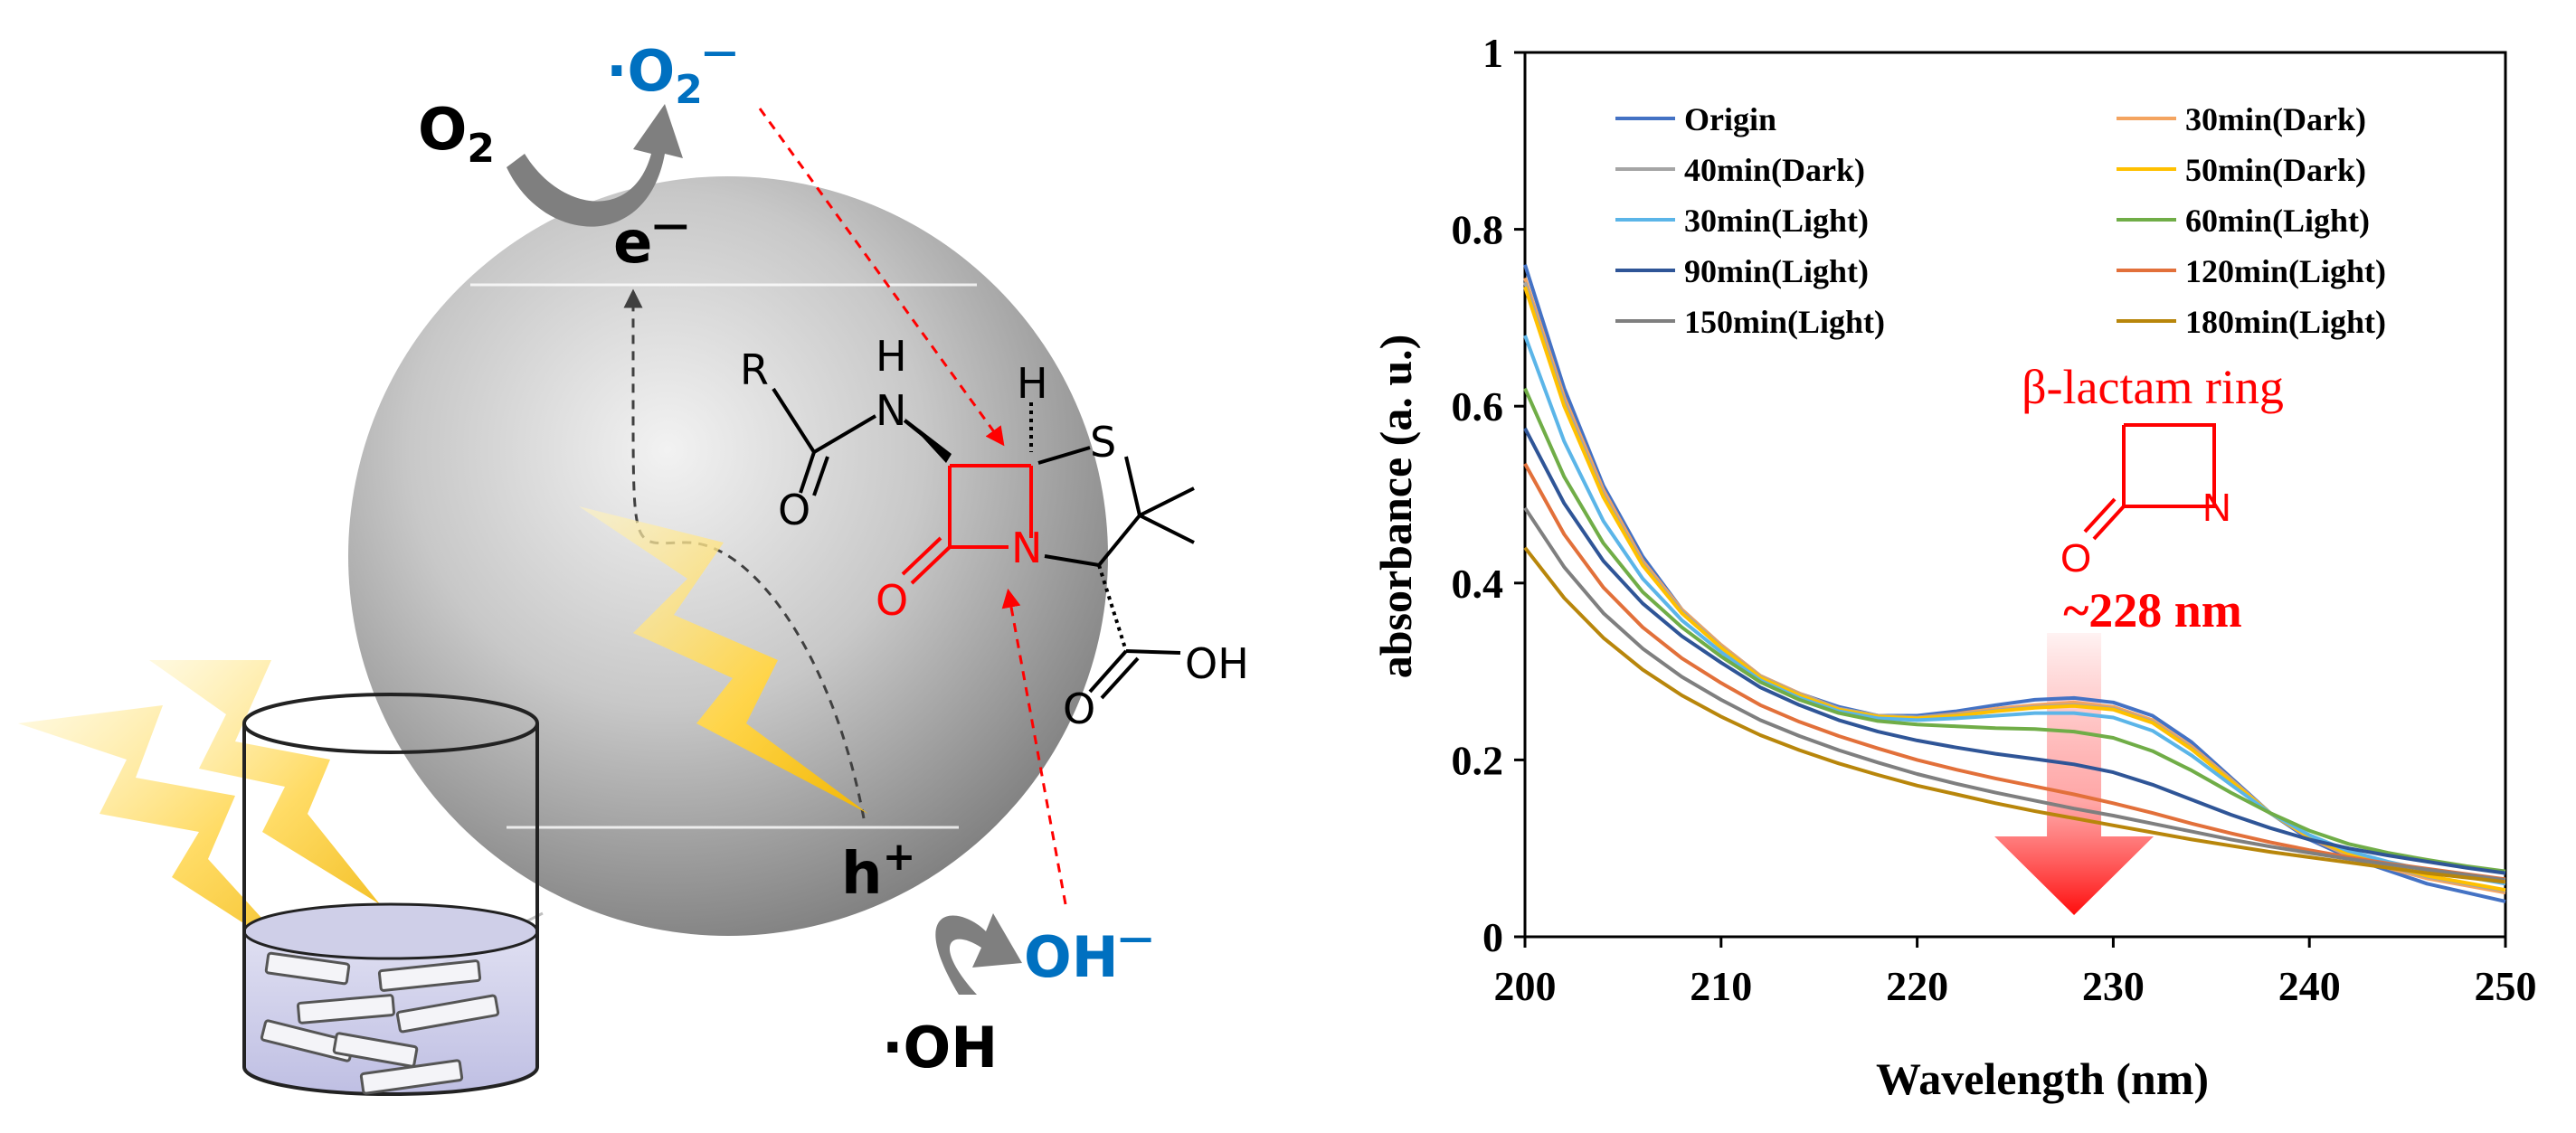 The height and width of the screenshot is (1133, 2576). I want to click on excitation-arrow, so click(744, 554).